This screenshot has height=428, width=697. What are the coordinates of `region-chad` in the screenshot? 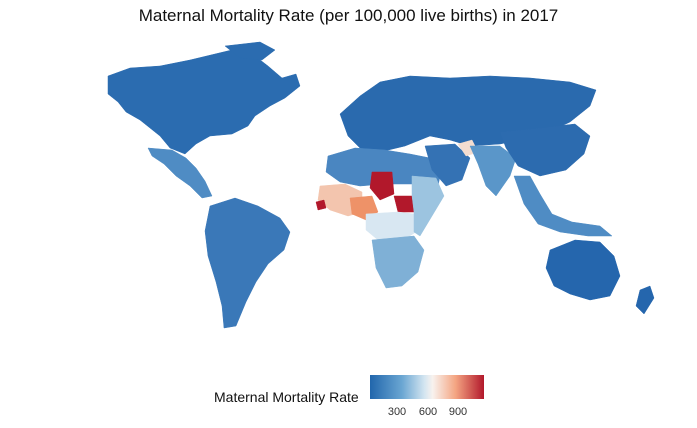 It's located at (382, 186).